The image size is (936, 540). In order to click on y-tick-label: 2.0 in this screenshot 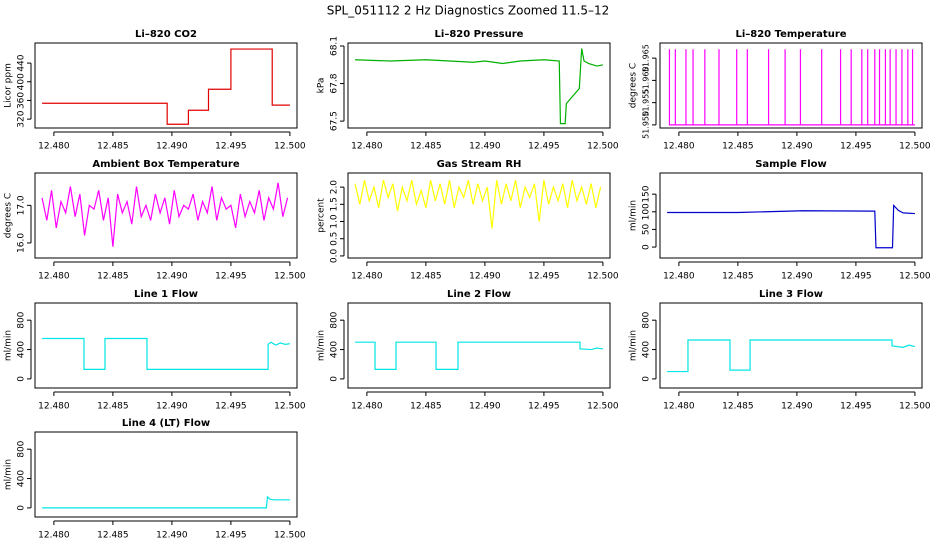, I will do `click(335, 187)`.